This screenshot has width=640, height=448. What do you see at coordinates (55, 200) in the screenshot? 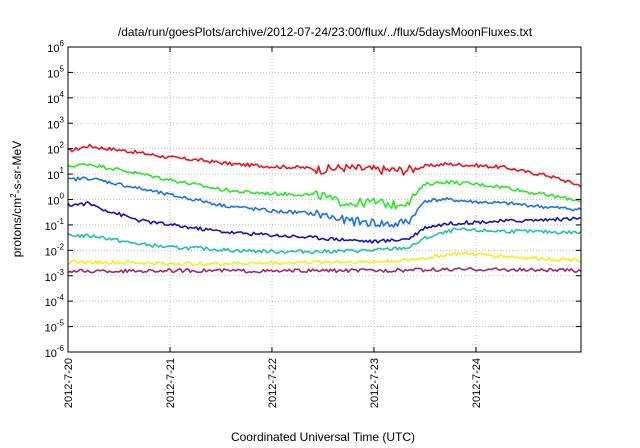
I see `y-tick-label: 10⁰` at bounding box center [55, 200].